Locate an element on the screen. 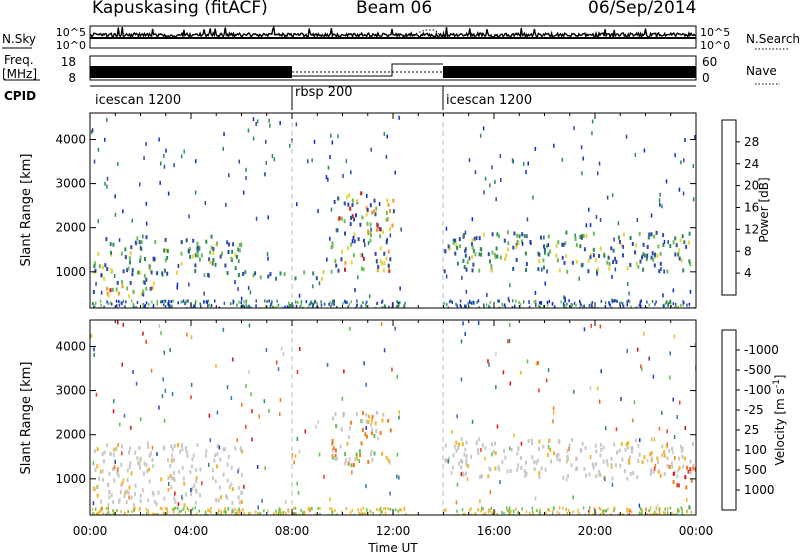 The height and width of the screenshot is (554, 800). freq-label-2: [MHz] is located at coordinates (19, 74).